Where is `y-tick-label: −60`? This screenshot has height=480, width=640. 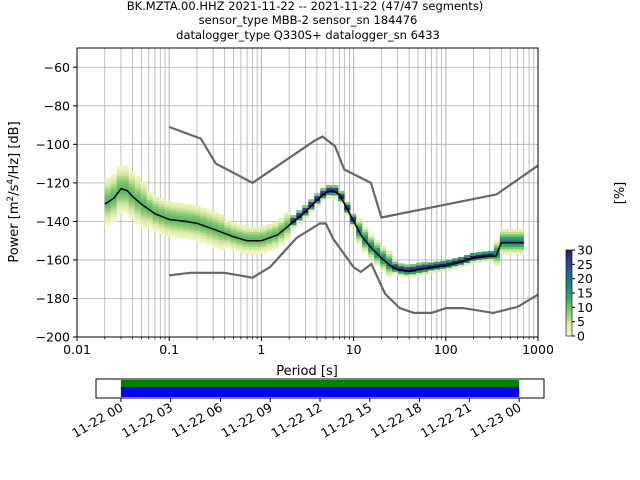
y-tick-label: −60 is located at coordinates (57, 67).